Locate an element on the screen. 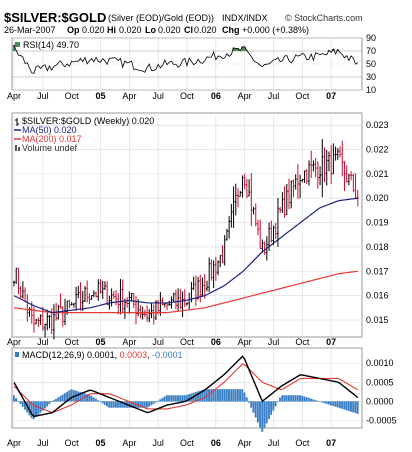 This screenshot has width=412, height=452. price-tick-label: 0.015 is located at coordinates (377, 320).